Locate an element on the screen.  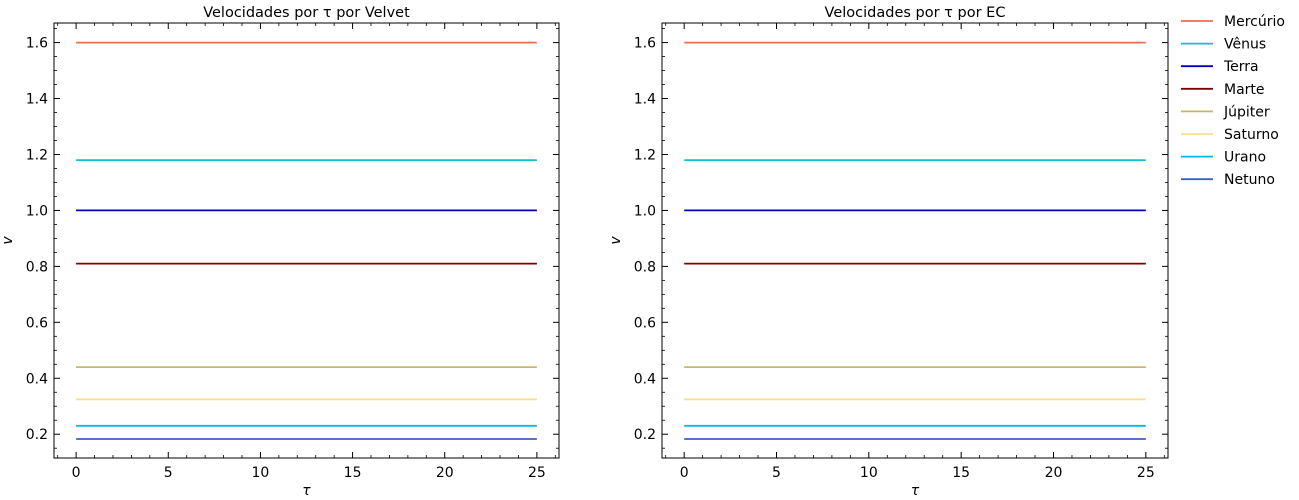
legend-item-urano: Urano is located at coordinates (1223, 158).